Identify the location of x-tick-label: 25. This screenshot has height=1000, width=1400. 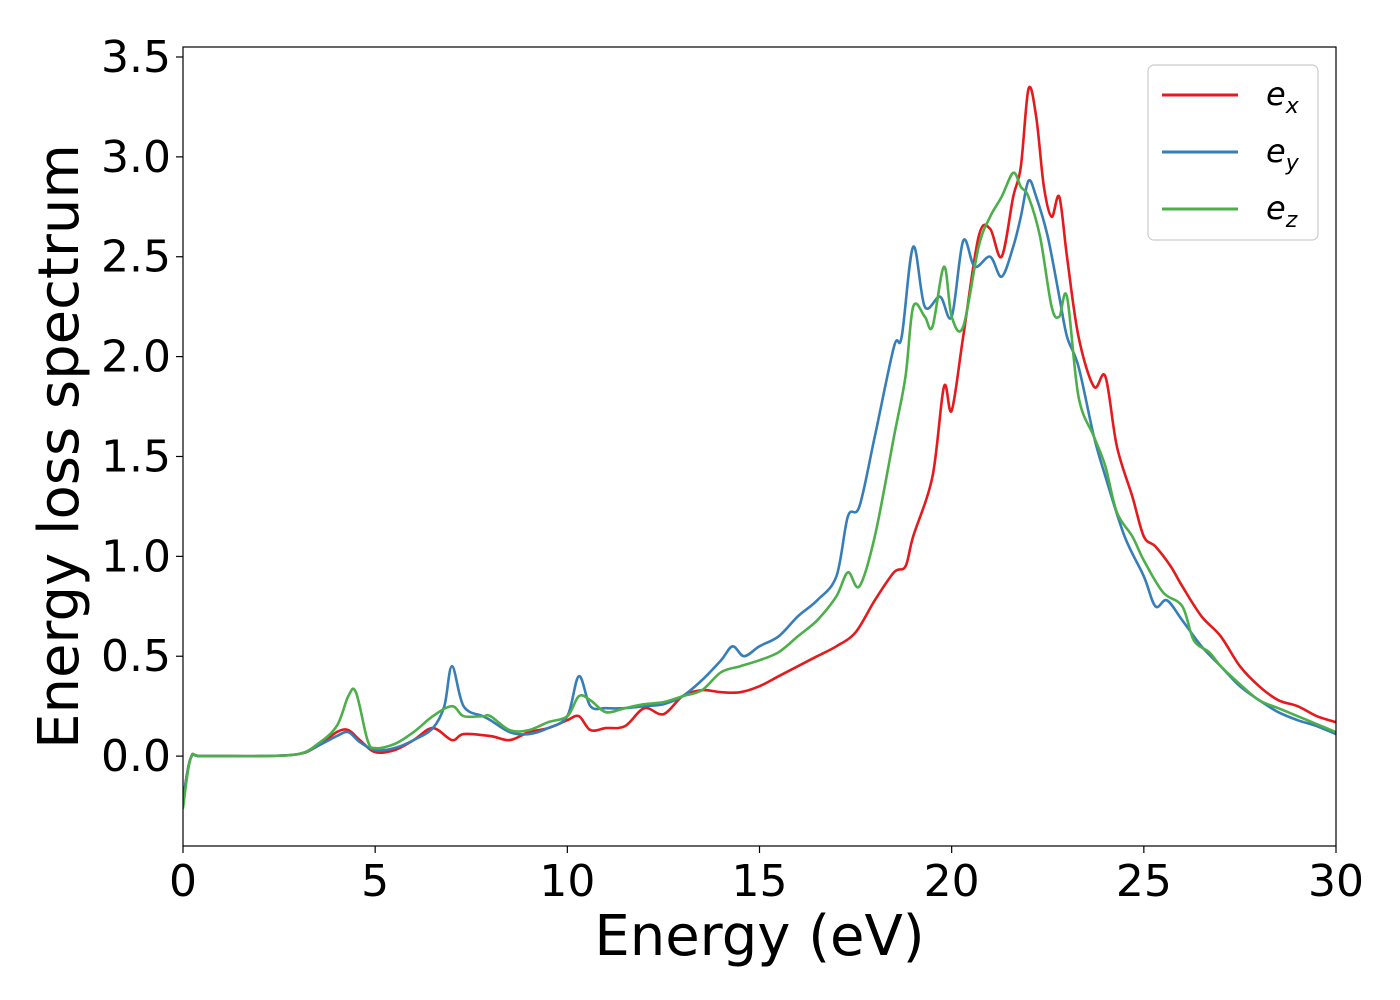
(1144, 881).